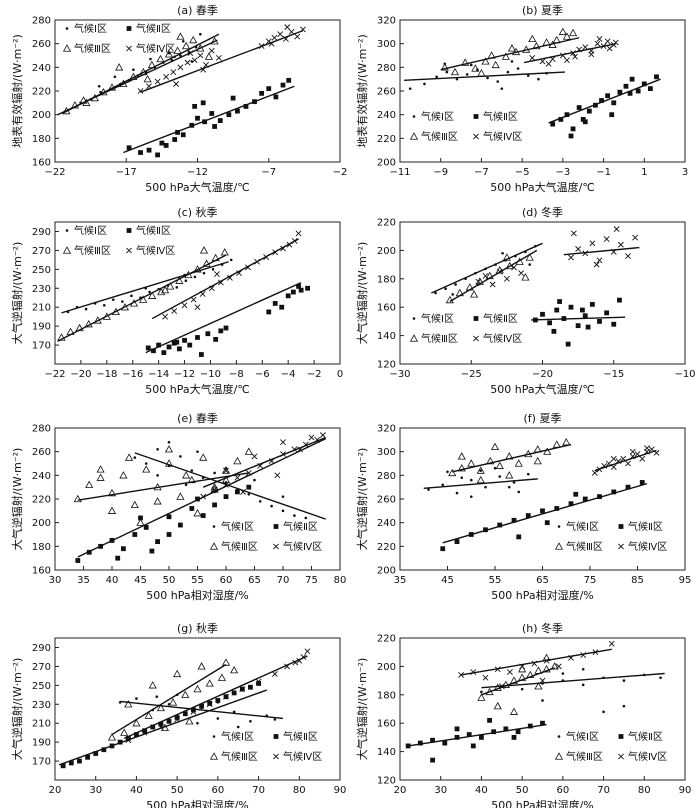 The image size is (700, 808). What do you see at coordinates (197, 709) in the screenshot?
I see `plot-frame` at bounding box center [197, 709].